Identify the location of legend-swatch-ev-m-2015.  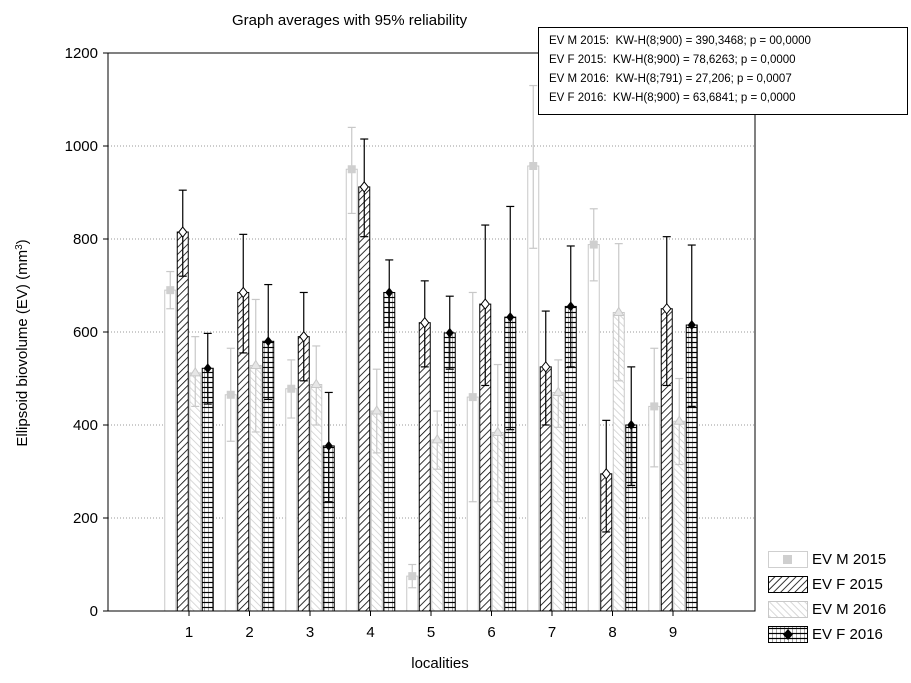
(788, 559).